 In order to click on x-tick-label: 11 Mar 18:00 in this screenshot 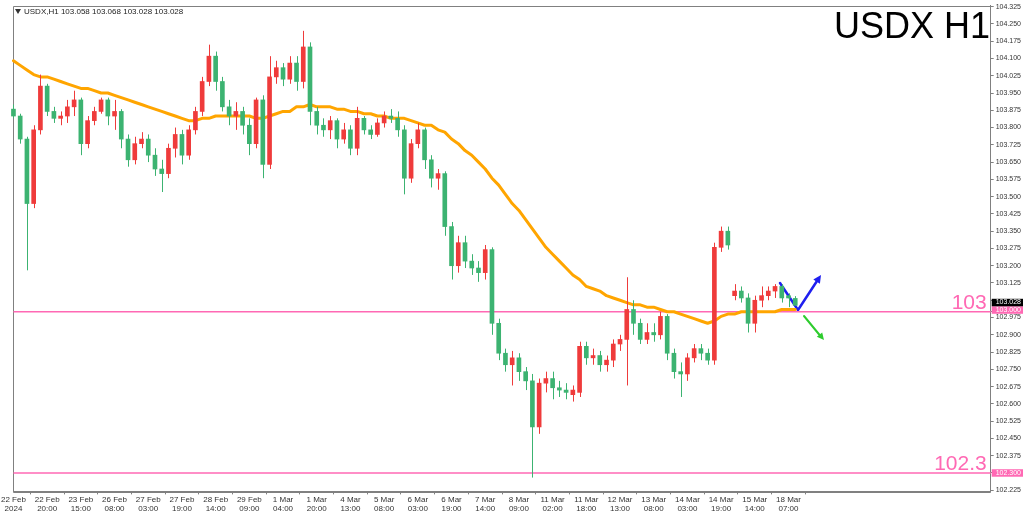, I will do `click(586, 504)`.